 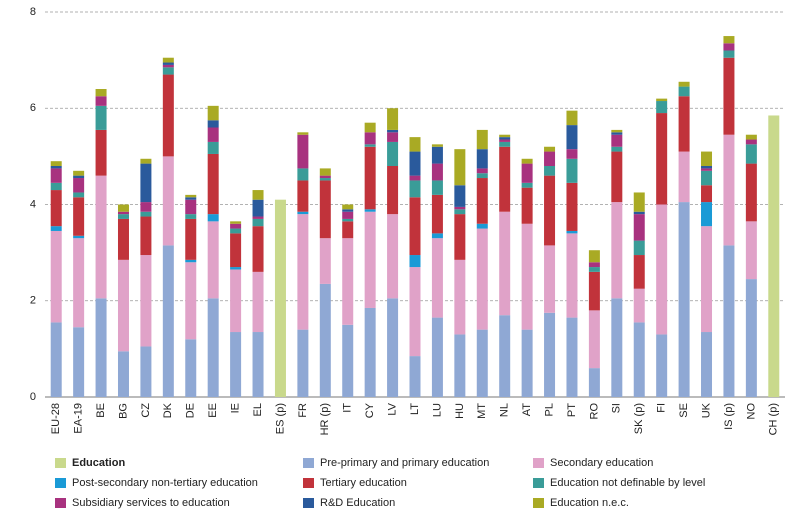 I want to click on legend-label: R&D Education, so click(x=357, y=503).